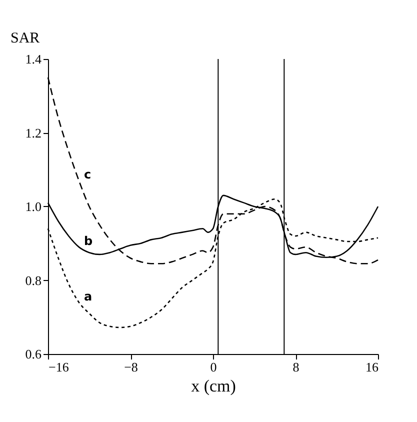  Describe the element at coordinates (372, 367) in the screenshot. I see `x-tick-label: 16` at that location.